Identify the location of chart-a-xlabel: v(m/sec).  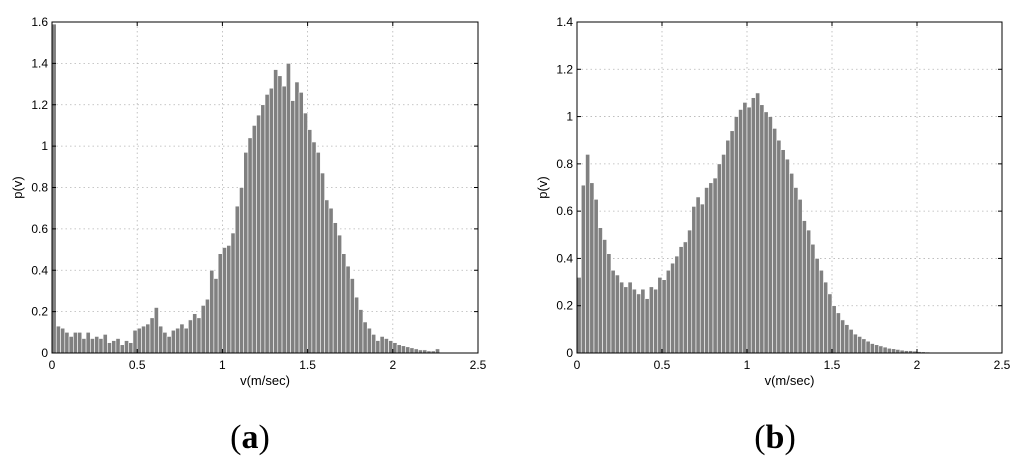
(265, 380).